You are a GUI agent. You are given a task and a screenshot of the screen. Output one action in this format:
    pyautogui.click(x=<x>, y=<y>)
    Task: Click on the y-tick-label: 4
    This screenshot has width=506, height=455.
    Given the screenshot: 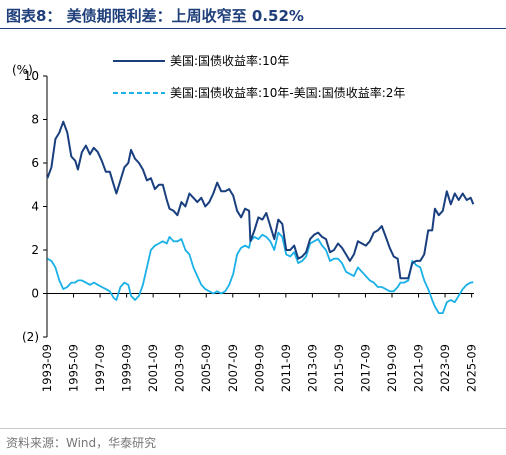 What is the action you would take?
    pyautogui.click(x=35, y=207)
    